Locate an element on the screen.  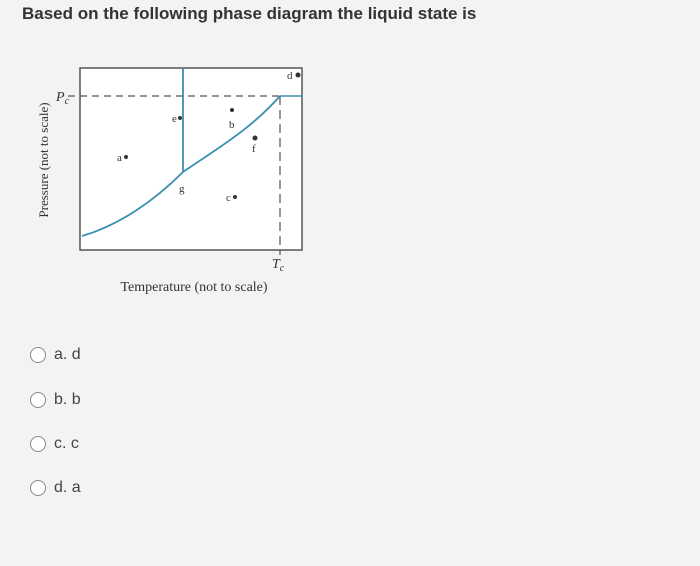
diagram-frame is located at coordinates (191, 159).